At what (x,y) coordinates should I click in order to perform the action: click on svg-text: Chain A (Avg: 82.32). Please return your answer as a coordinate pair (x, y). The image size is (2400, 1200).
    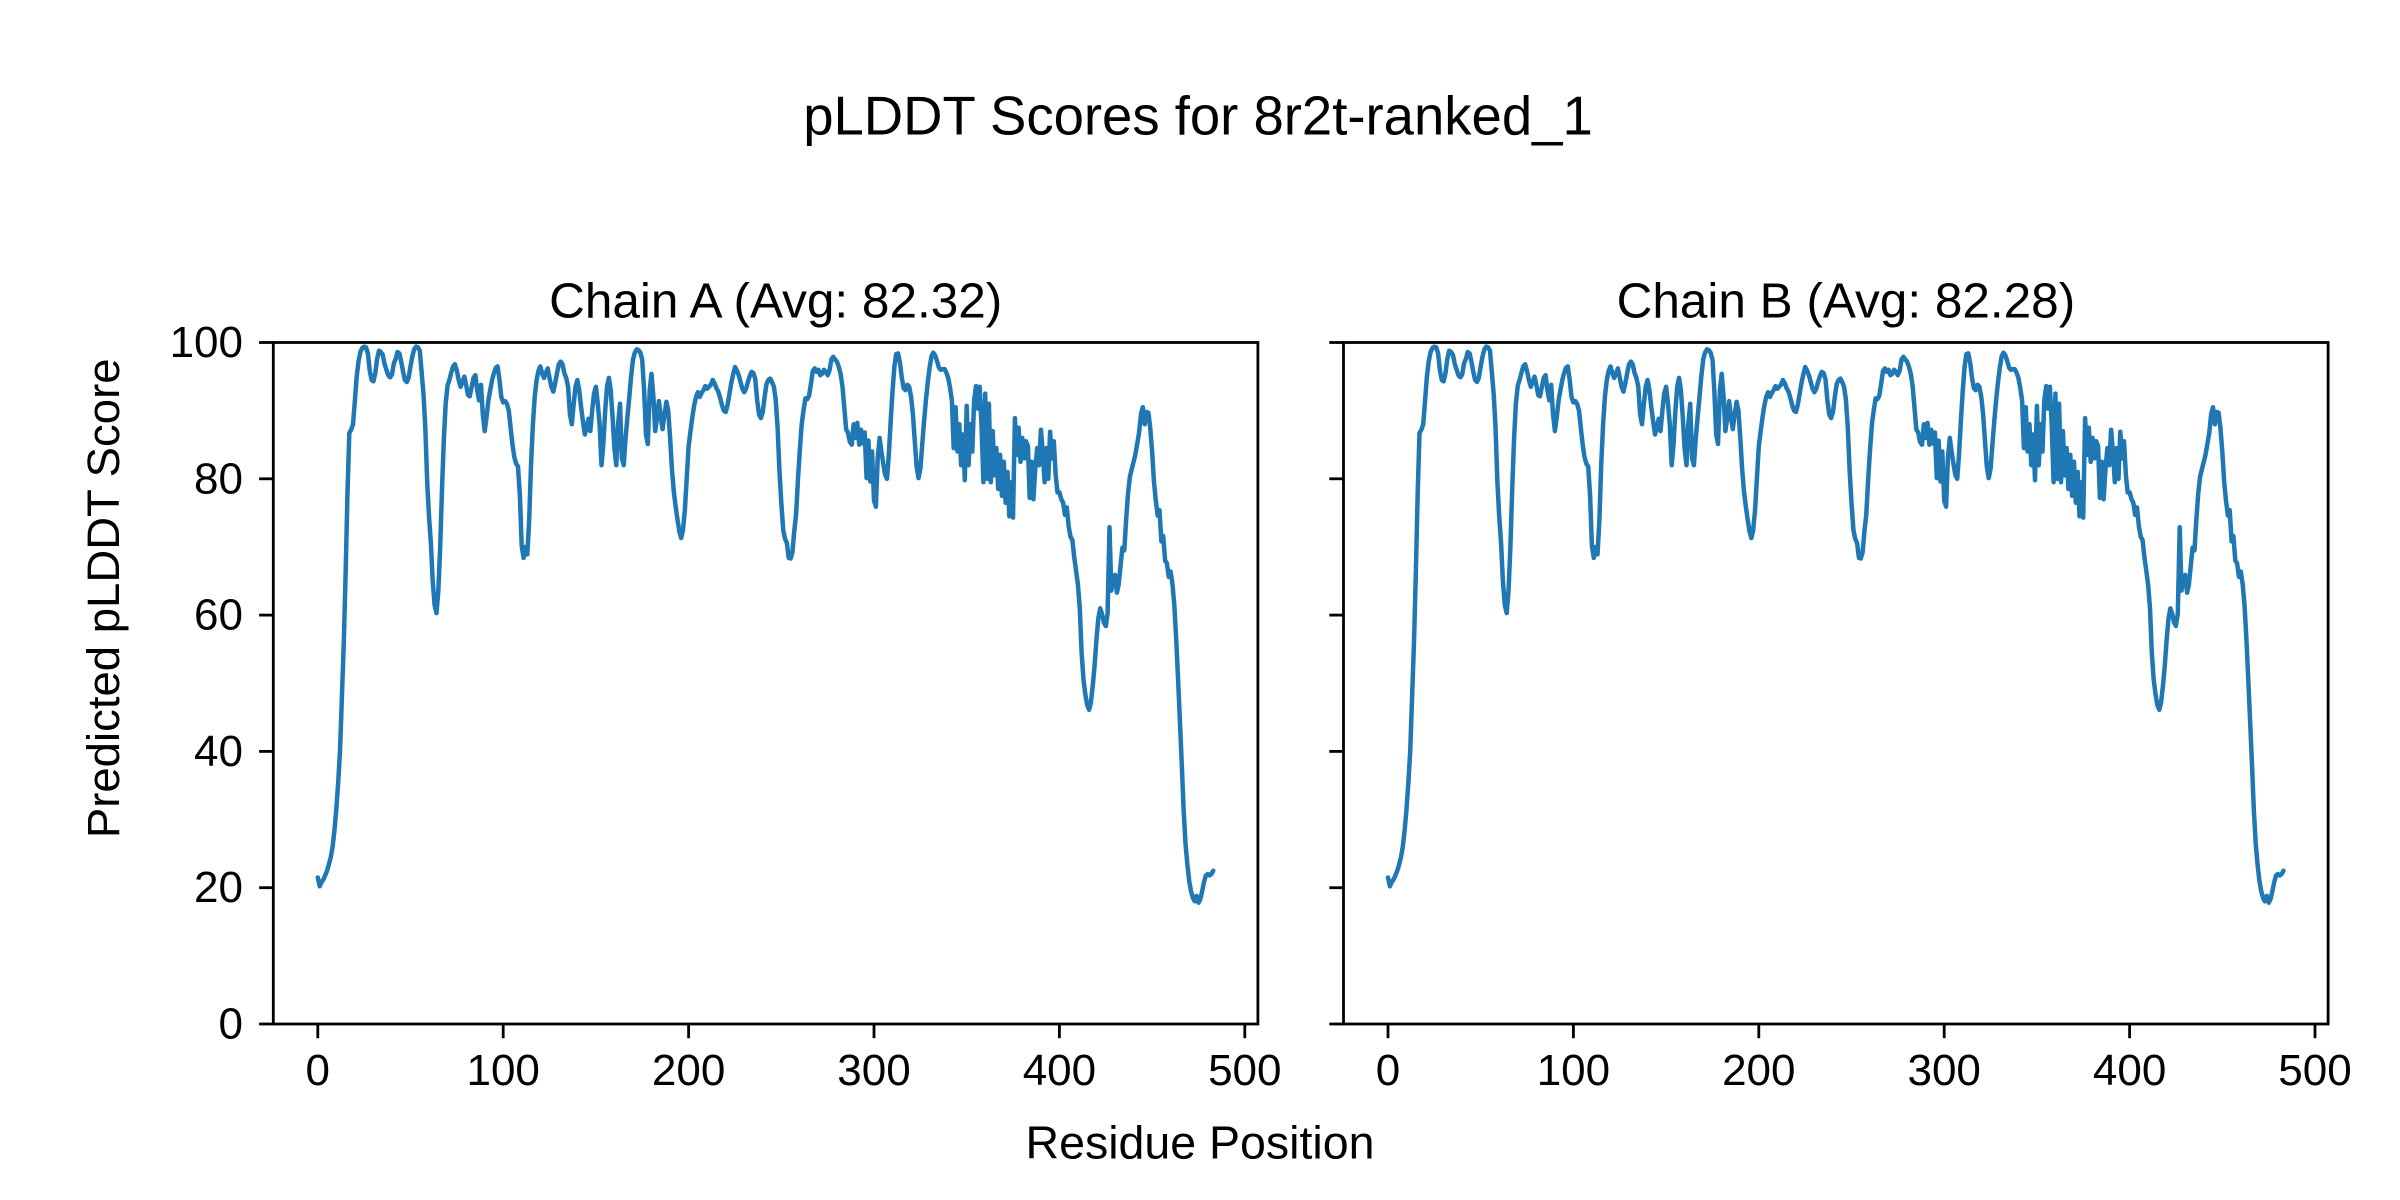
    Looking at the image, I should click on (775, 301).